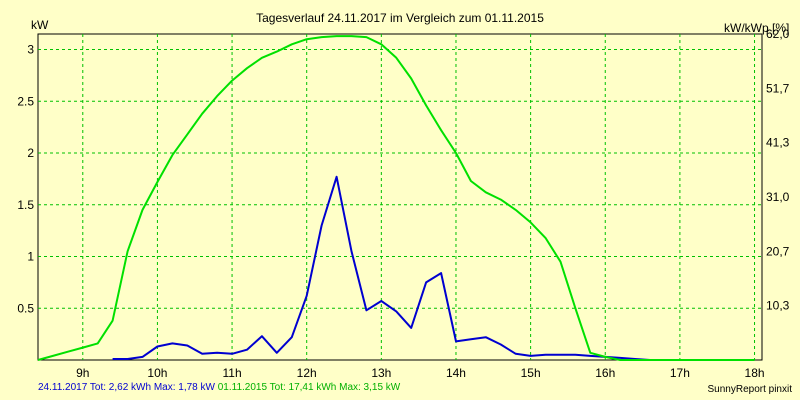 The image size is (800, 400). What do you see at coordinates (25, 101) in the screenshot?
I see `y-tick-label-left: 2.5` at bounding box center [25, 101].